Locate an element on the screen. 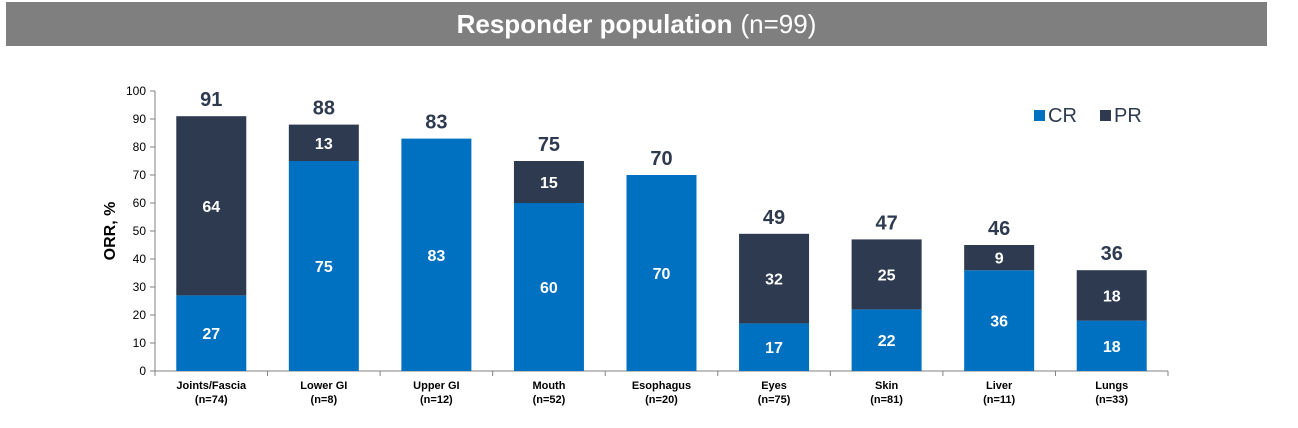 The width and height of the screenshot is (1298, 428). data-label-pr: 18 is located at coordinates (1112, 296).